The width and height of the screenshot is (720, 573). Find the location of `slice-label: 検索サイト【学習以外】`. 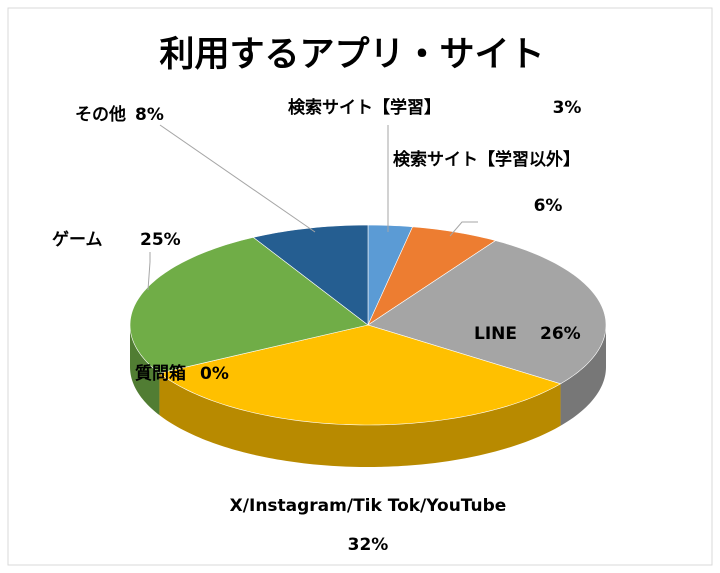

slice-label: 検索サイト【学習以外】 is located at coordinates (486, 159).